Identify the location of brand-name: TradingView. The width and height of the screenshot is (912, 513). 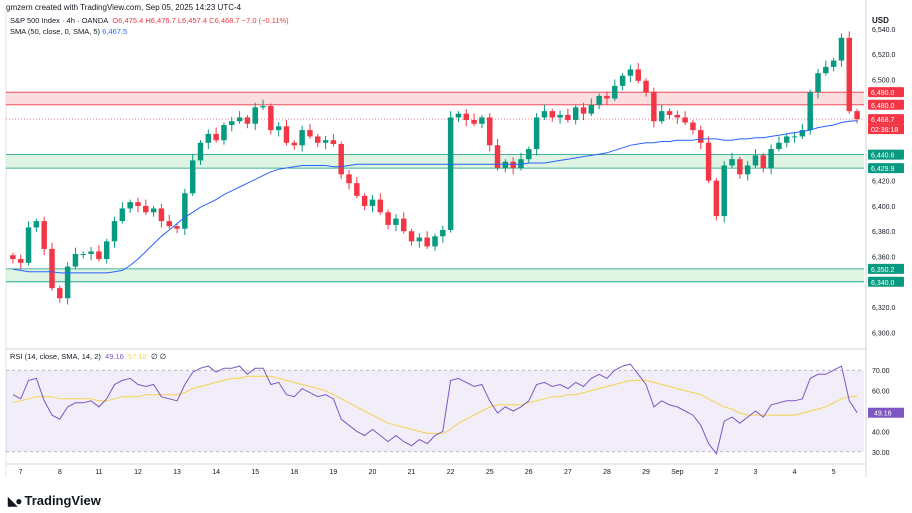
(62, 500).